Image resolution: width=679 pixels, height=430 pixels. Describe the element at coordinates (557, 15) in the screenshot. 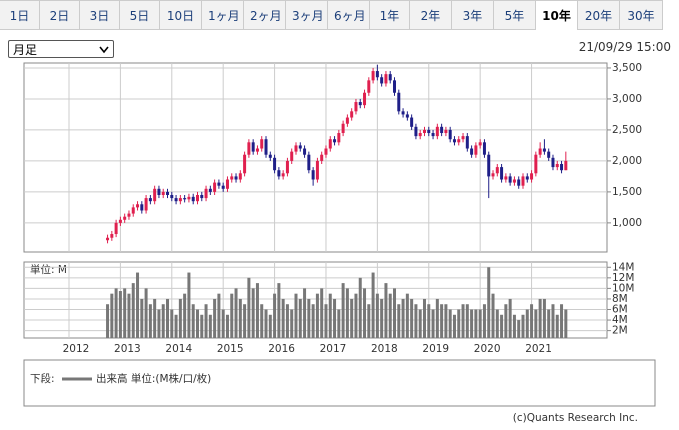

I see `tab: 10年` at that location.